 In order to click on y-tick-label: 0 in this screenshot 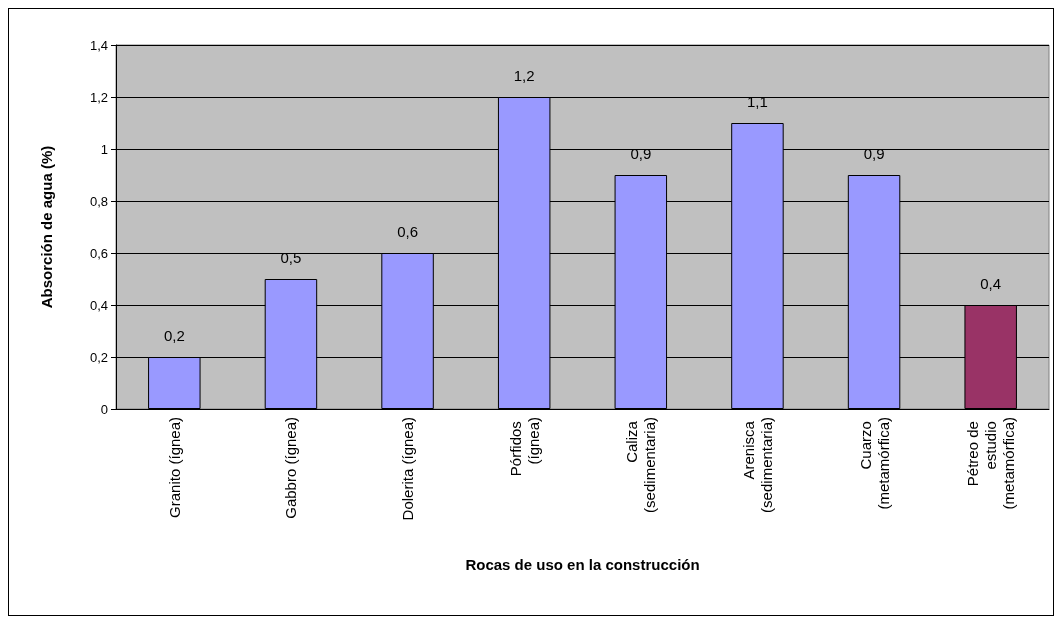, I will do `click(104, 409)`.